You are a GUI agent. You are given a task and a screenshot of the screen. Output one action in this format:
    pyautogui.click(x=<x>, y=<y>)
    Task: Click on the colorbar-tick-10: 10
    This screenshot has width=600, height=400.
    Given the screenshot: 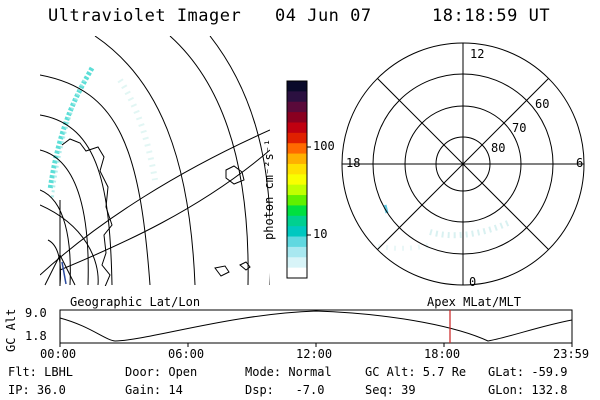 What is the action you would take?
    pyautogui.click(x=320, y=234)
    